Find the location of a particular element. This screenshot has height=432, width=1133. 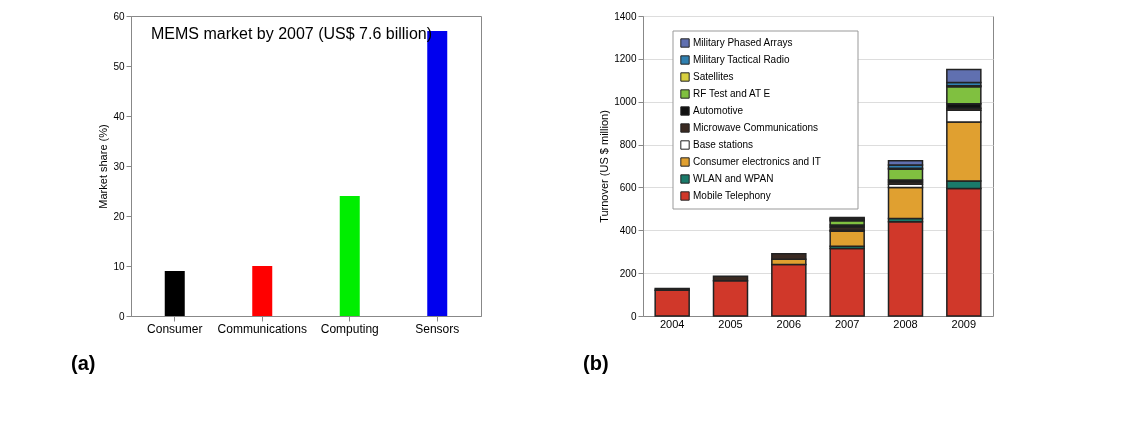

legend-label: RF Test and AT E is located at coordinates (732, 93).